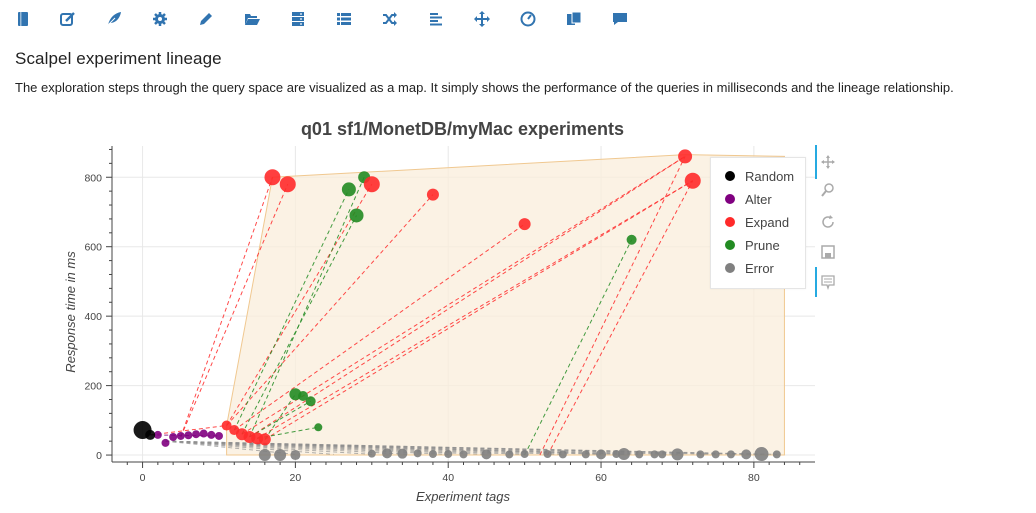  Describe the element at coordinates (482, 19) in the screenshot. I see `move-icon` at that location.